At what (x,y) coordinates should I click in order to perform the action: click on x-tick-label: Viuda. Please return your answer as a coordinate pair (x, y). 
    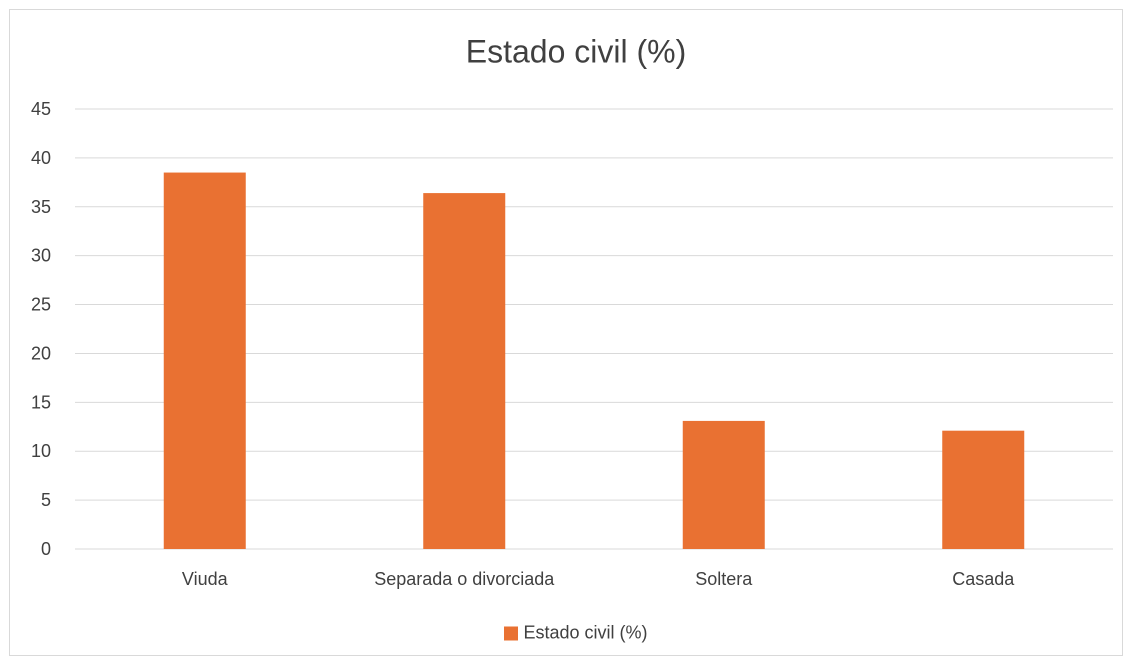
    Looking at the image, I should click on (205, 579).